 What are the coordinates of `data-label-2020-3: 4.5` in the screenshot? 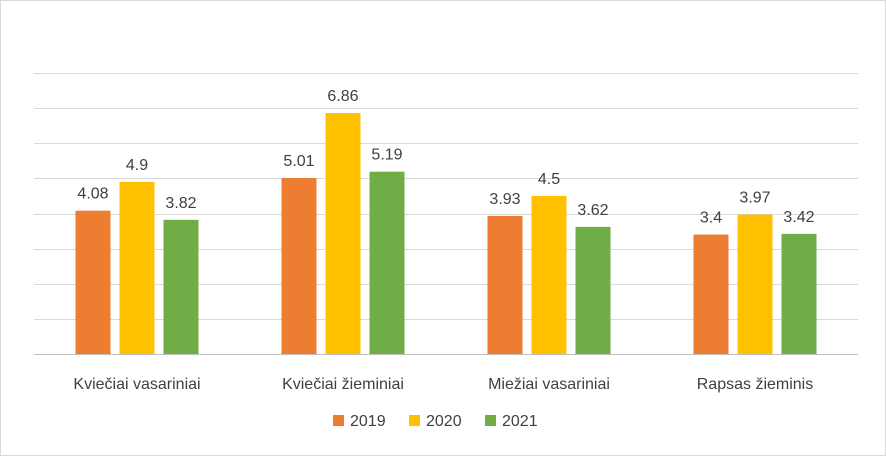 It's located at (549, 179).